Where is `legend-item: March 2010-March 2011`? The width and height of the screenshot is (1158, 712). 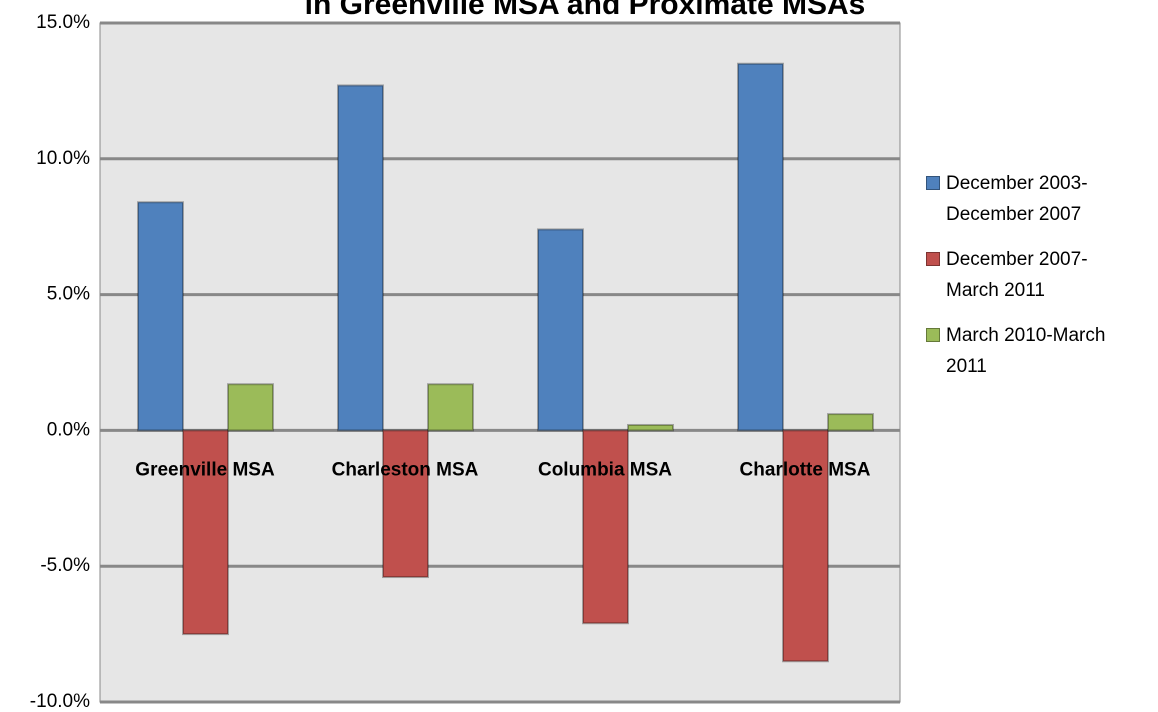 legend-item: March 2010-March 2011 is located at coordinates (1031, 351).